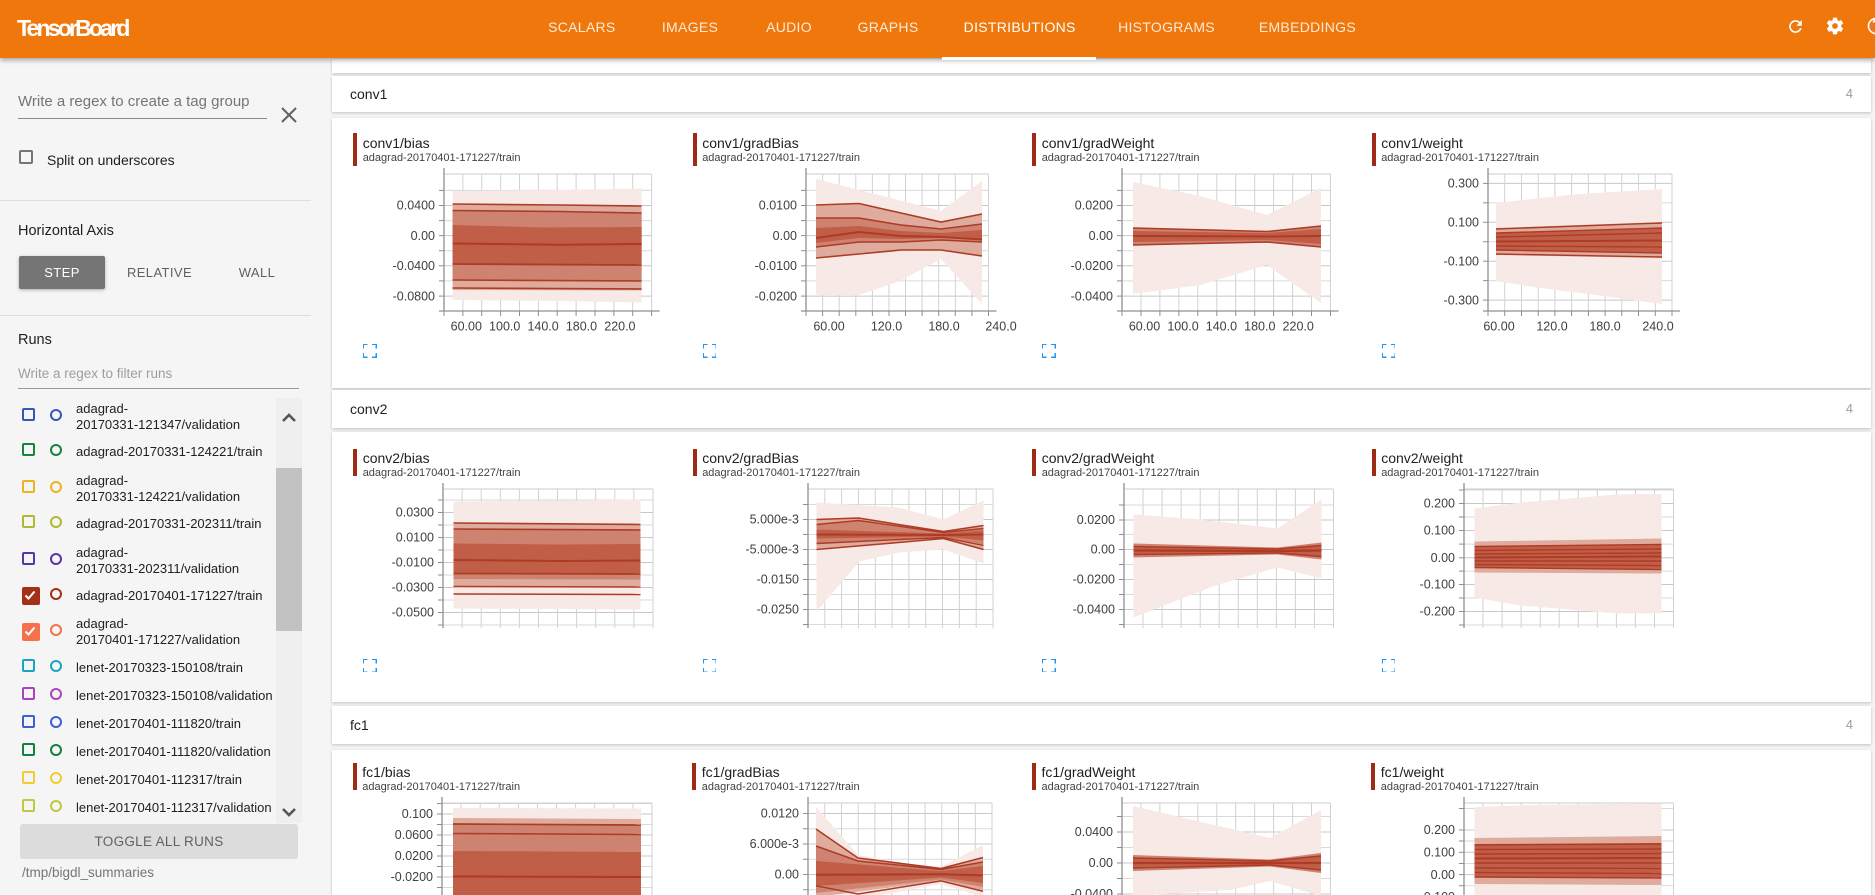 Image resolution: width=1875 pixels, height=895 pixels. What do you see at coordinates (777, 579) in the screenshot?
I see `svg-text: -0.0150` at bounding box center [777, 579].